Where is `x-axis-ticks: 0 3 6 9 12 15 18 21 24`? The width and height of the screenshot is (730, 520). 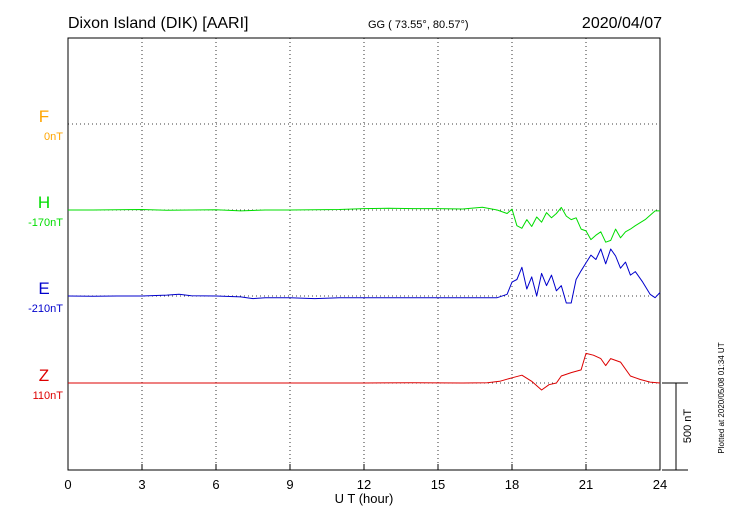
x-axis-ticks: 0 3 6 9 12 15 18 21 24 is located at coordinates (365, 478).